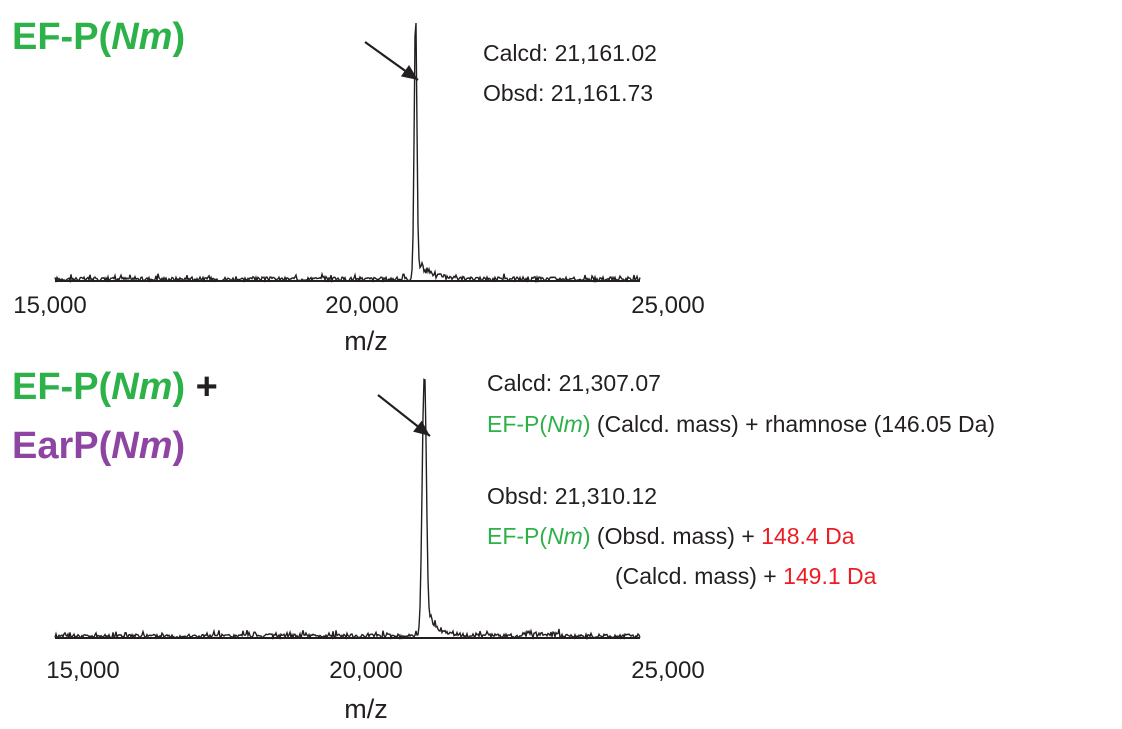  I want to click on panel2-title-ef-prefix: EF-P(, so click(62, 387).